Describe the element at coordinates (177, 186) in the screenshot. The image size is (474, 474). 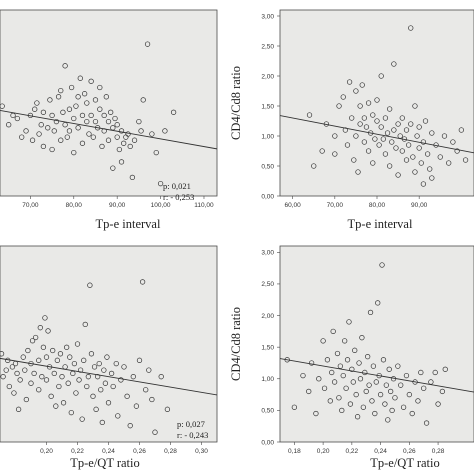
I see `stat-annotation: p: 0,021` at that location.